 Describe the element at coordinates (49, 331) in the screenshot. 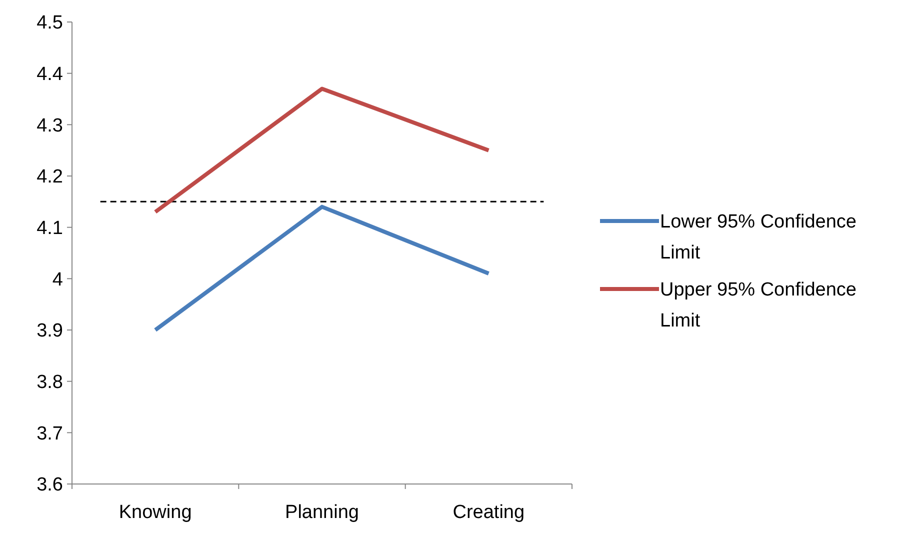

I see `y-tick-label: 3.9` at that location.